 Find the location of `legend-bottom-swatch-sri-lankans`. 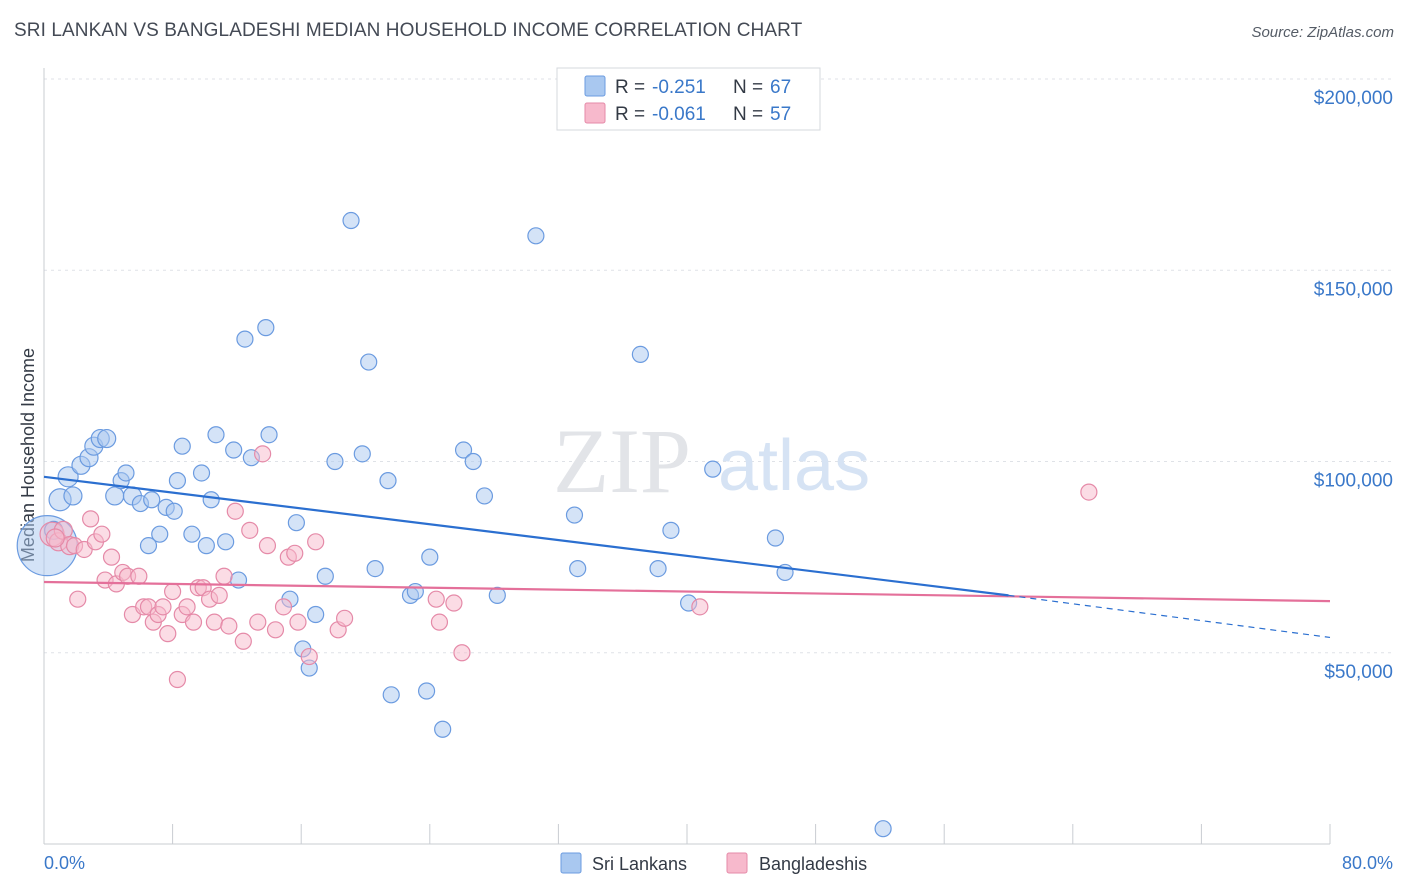

legend-bottom-swatch-sri-lankans is located at coordinates (571, 863).